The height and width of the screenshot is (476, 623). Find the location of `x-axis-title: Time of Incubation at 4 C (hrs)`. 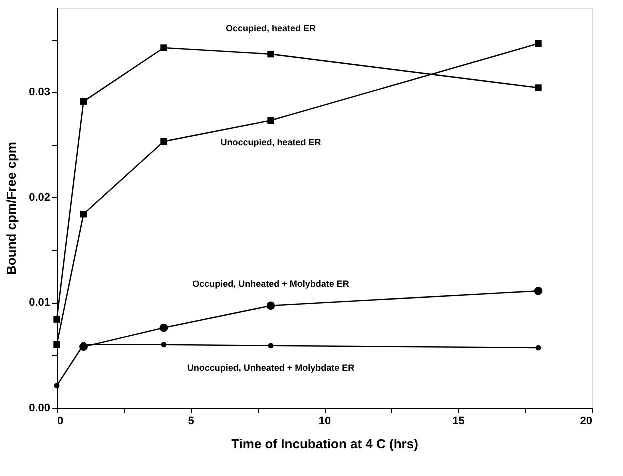

x-axis-title: Time of Incubation at 4 C (hrs) is located at coordinates (325, 444).